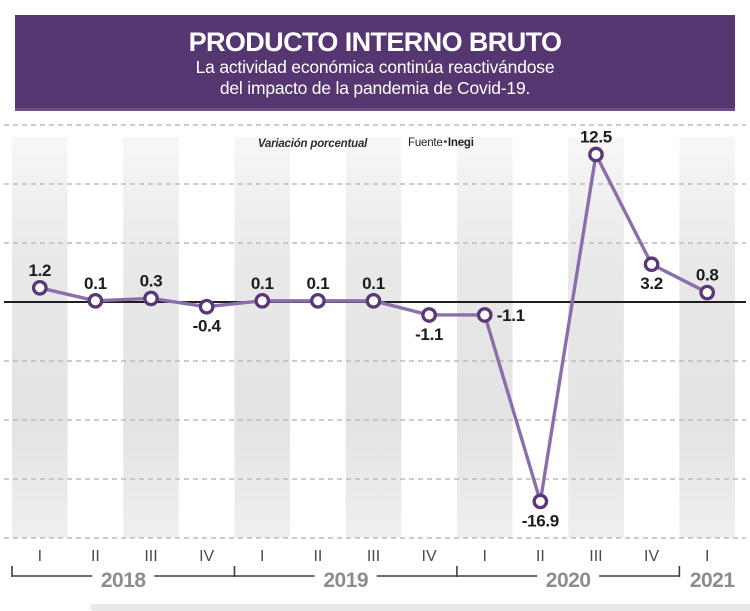 The width and height of the screenshot is (750, 611). I want to click on source-prefix: Fuente, so click(425, 143).